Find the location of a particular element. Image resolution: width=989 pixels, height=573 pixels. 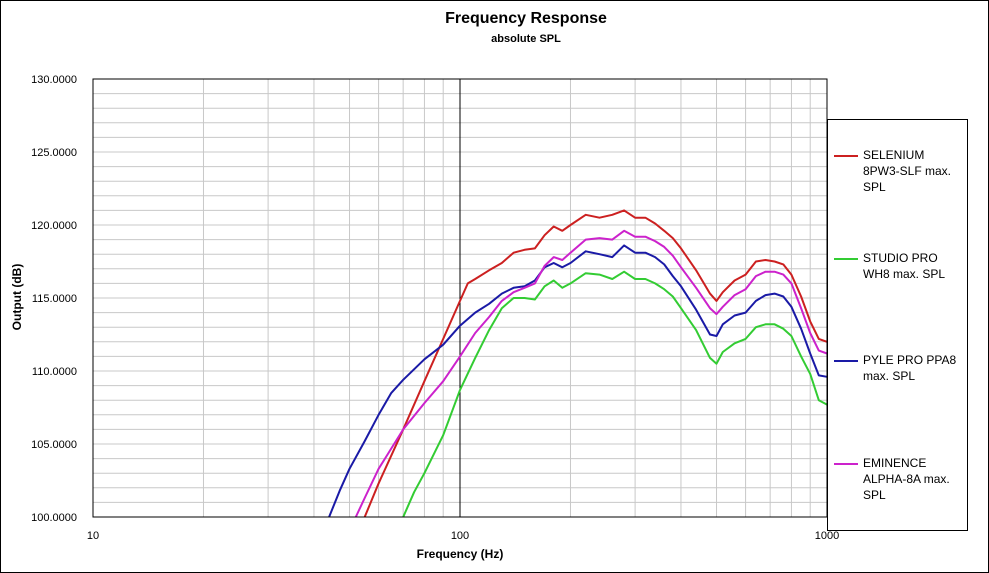

legend-item-pyle-pro: PYLE PRO PPA8 max. SPL is located at coordinates (899, 368).